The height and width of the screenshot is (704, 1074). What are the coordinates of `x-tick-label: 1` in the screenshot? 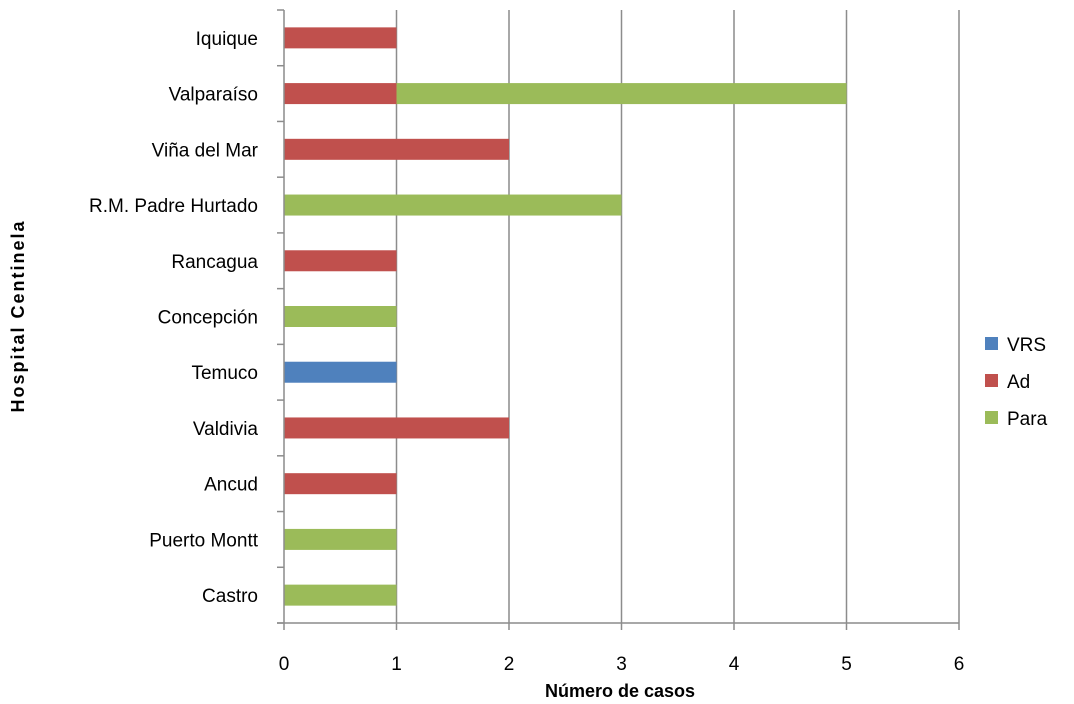 It's located at (396, 664).